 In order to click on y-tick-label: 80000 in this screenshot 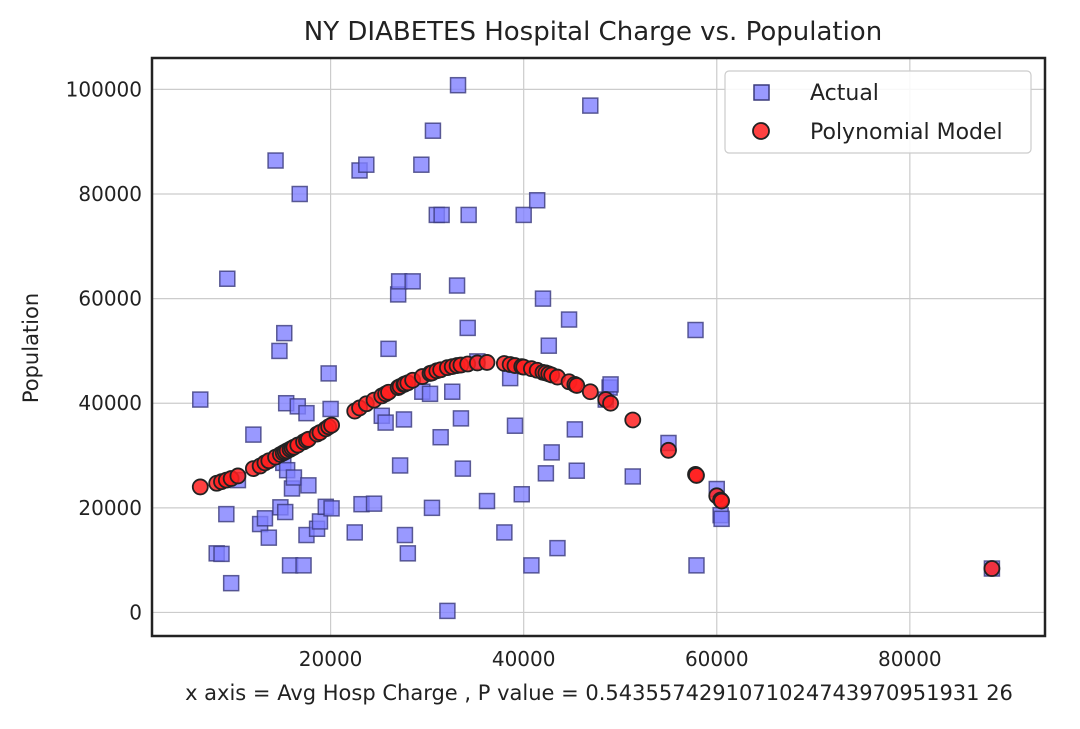, I will do `click(110, 194)`.